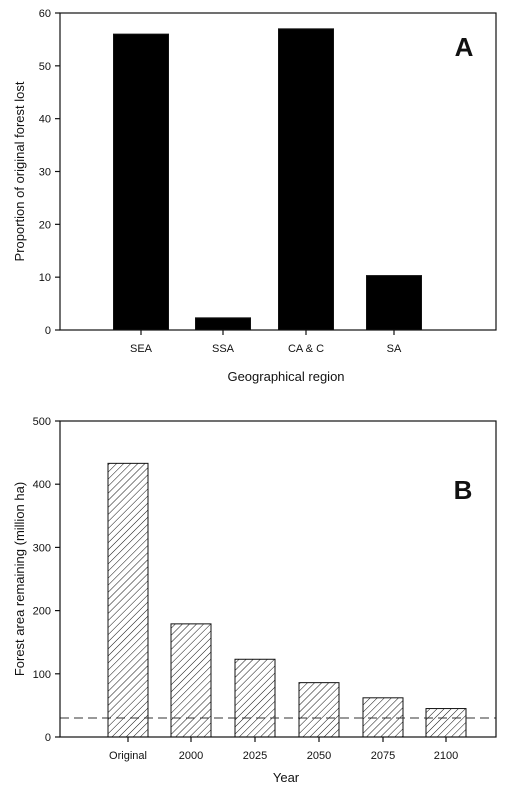  What do you see at coordinates (383, 717) in the screenshot?
I see `bar-2075` at bounding box center [383, 717].